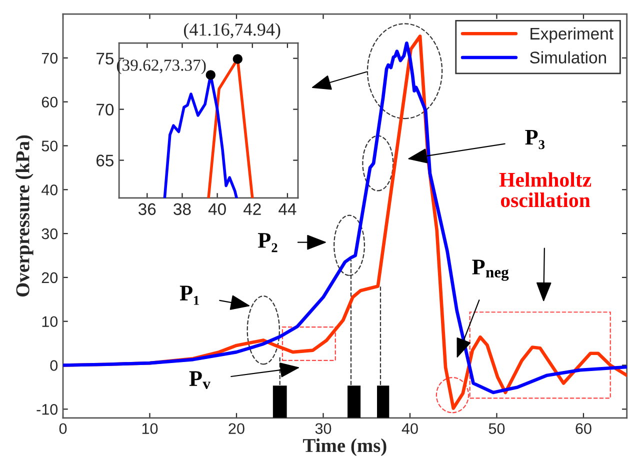 This screenshot has width=630, height=468. What do you see at coordinates (568, 57) in the screenshot?
I see `legend-label: Simulation` at bounding box center [568, 57].